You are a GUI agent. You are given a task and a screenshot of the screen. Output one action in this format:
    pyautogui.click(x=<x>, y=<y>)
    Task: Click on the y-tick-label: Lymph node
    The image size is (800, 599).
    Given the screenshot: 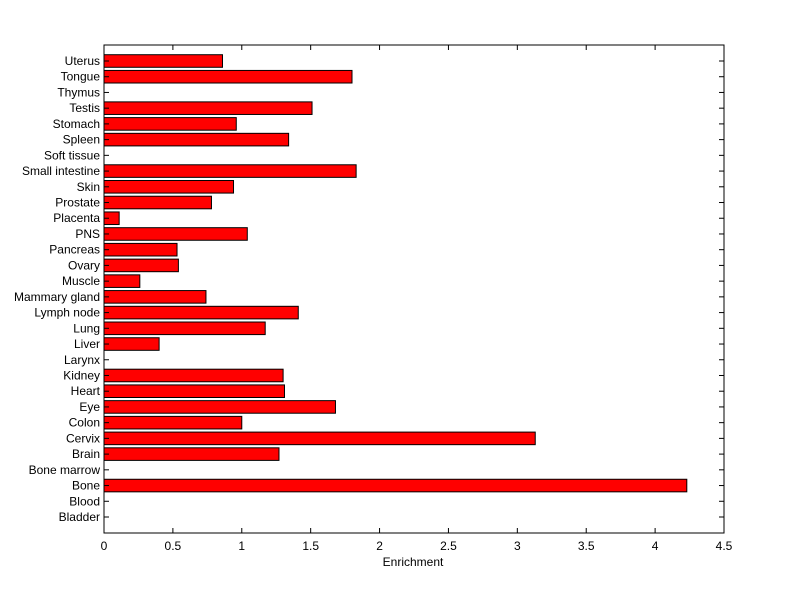 What is the action you would take?
    pyautogui.click(x=67, y=313)
    